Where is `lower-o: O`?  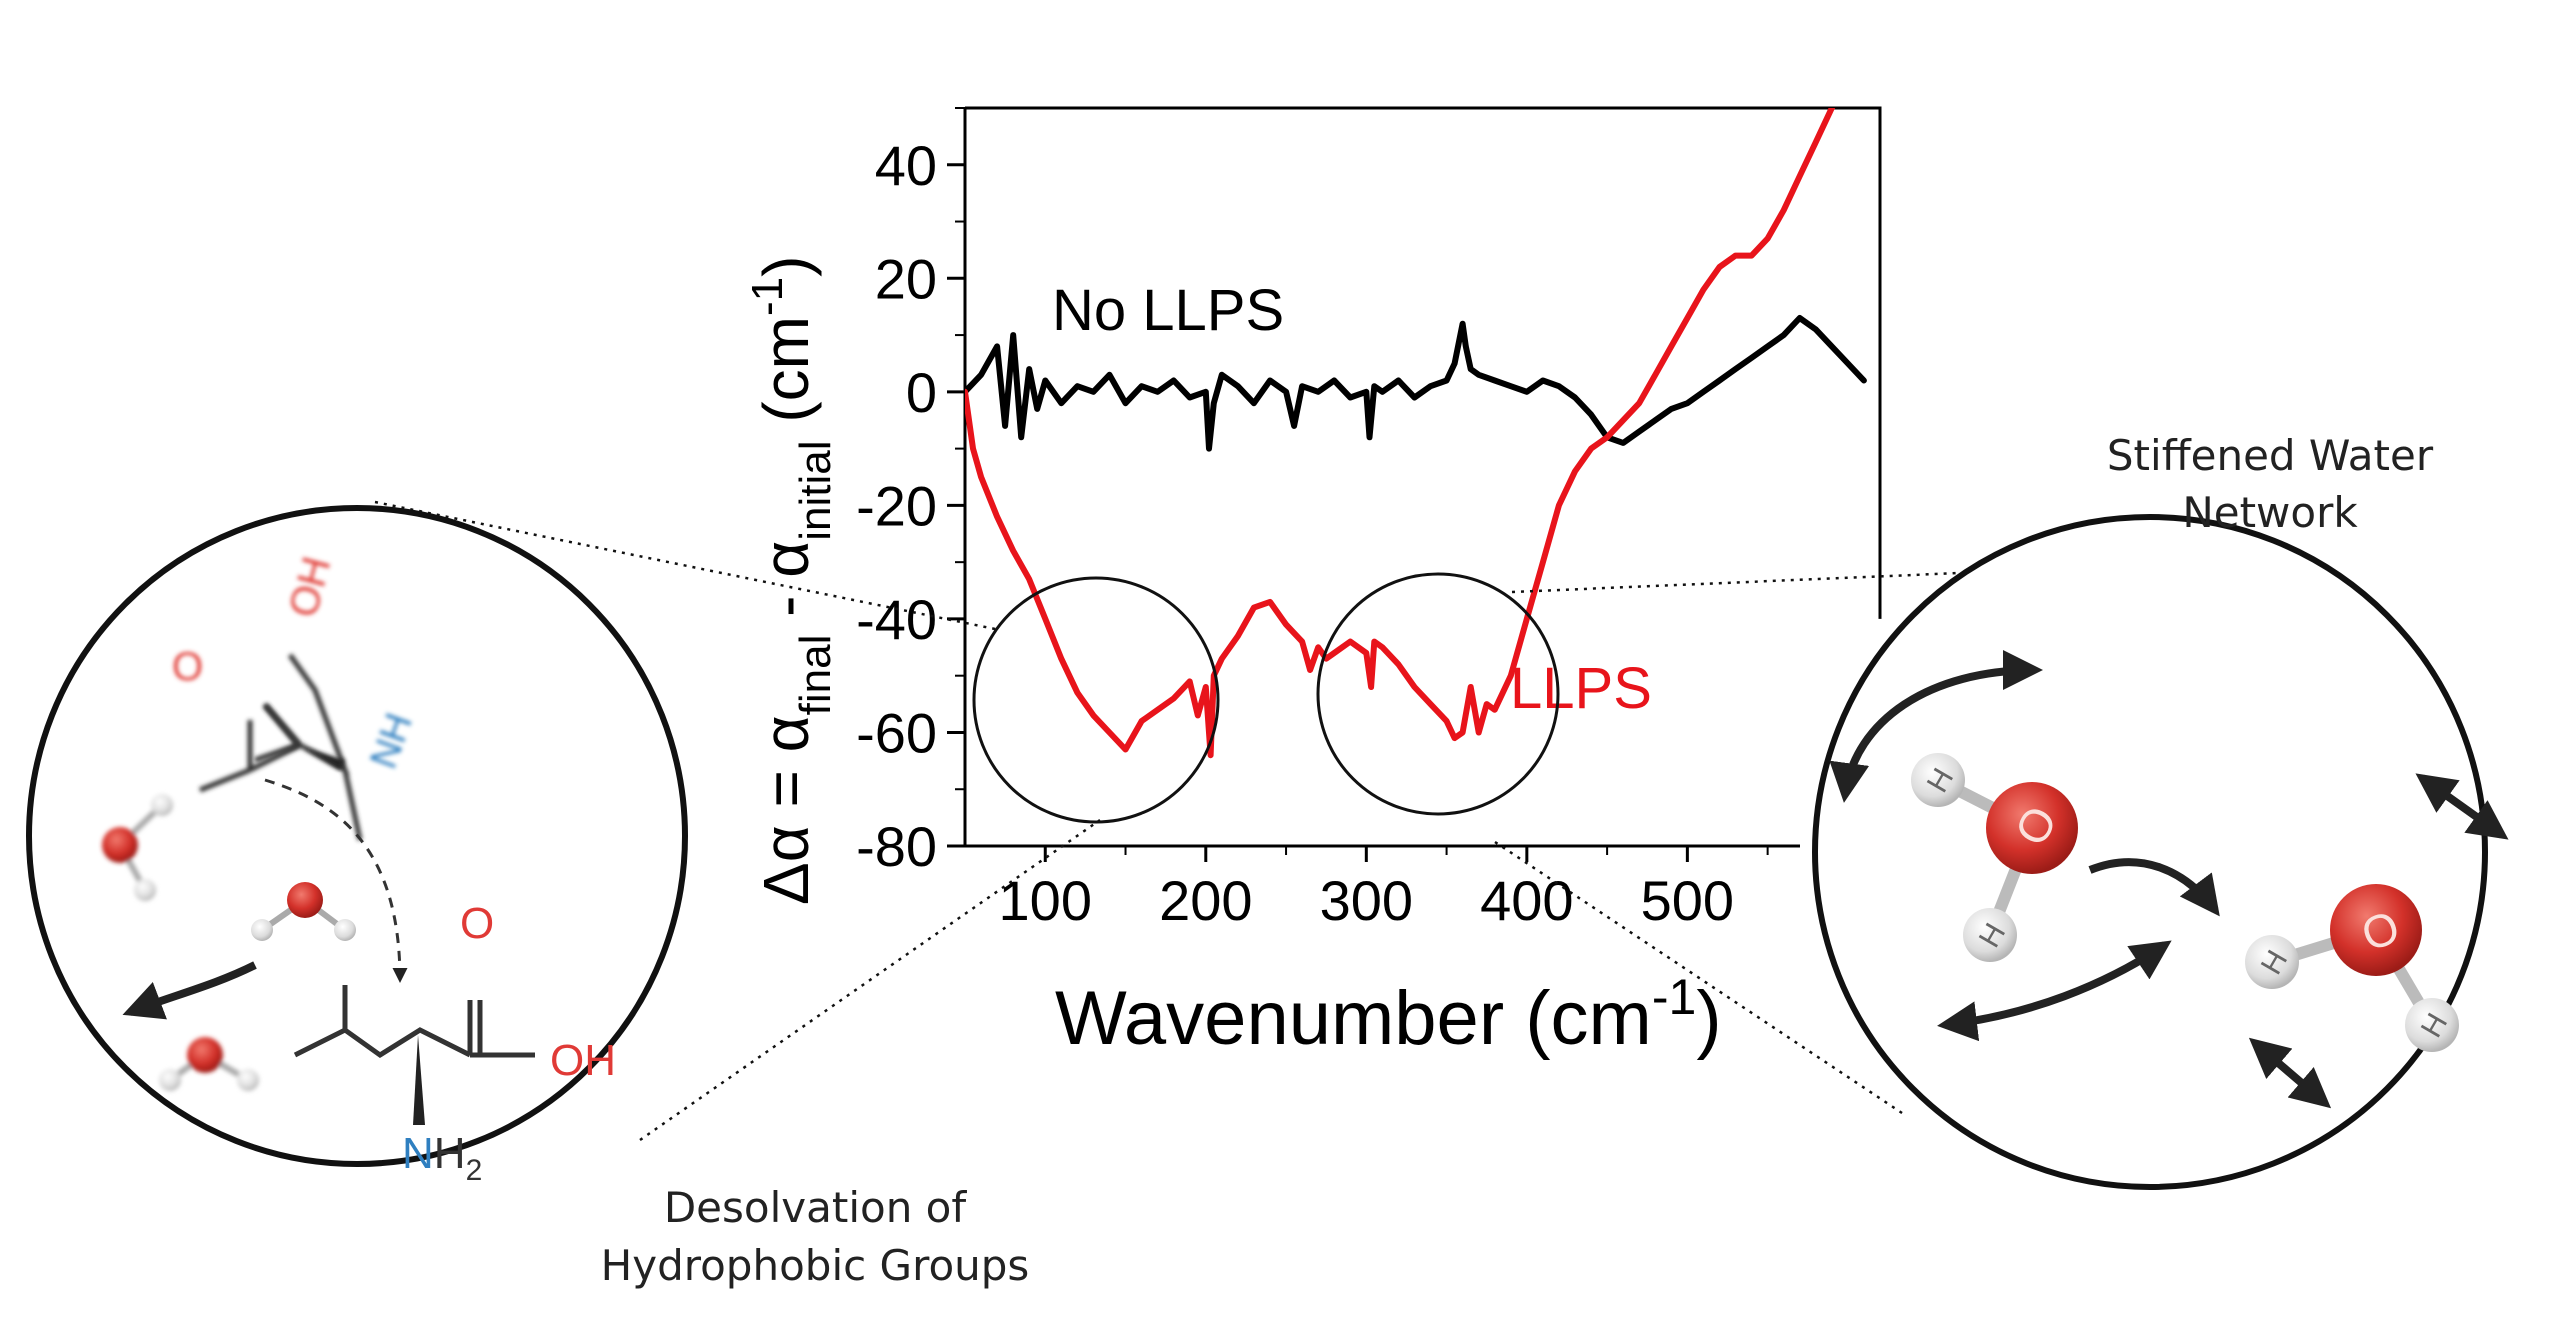 lower-o: O is located at coordinates (477, 923).